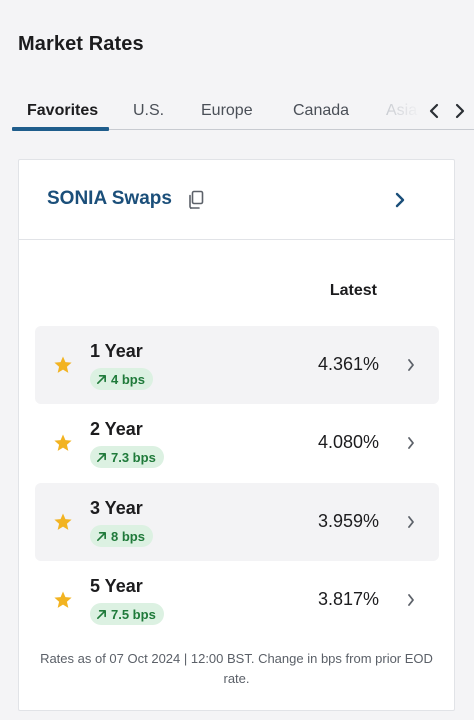 This screenshot has height=720, width=474. What do you see at coordinates (321, 110) in the screenshot?
I see `tab-canada: Canada` at bounding box center [321, 110].